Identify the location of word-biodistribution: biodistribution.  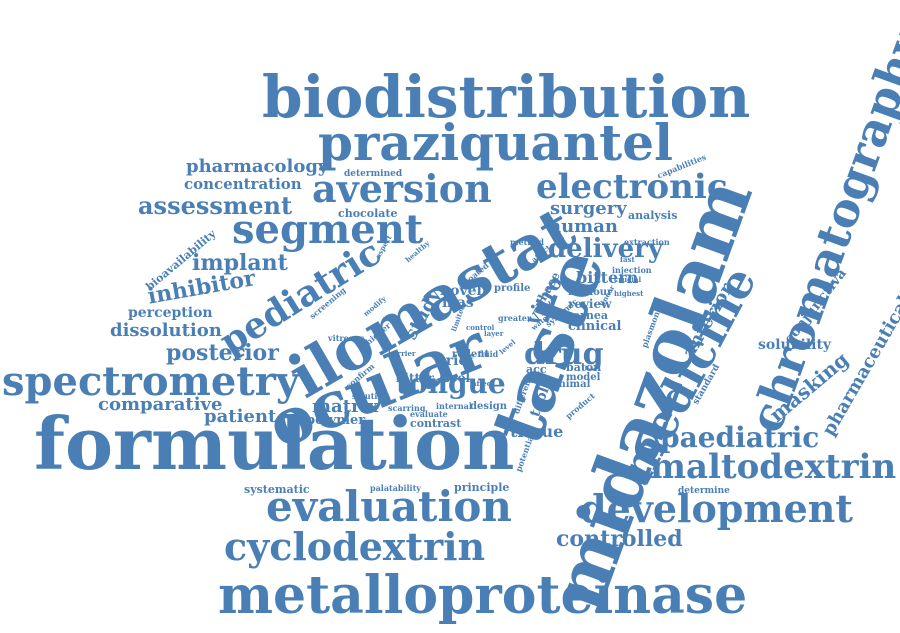
(506, 97).